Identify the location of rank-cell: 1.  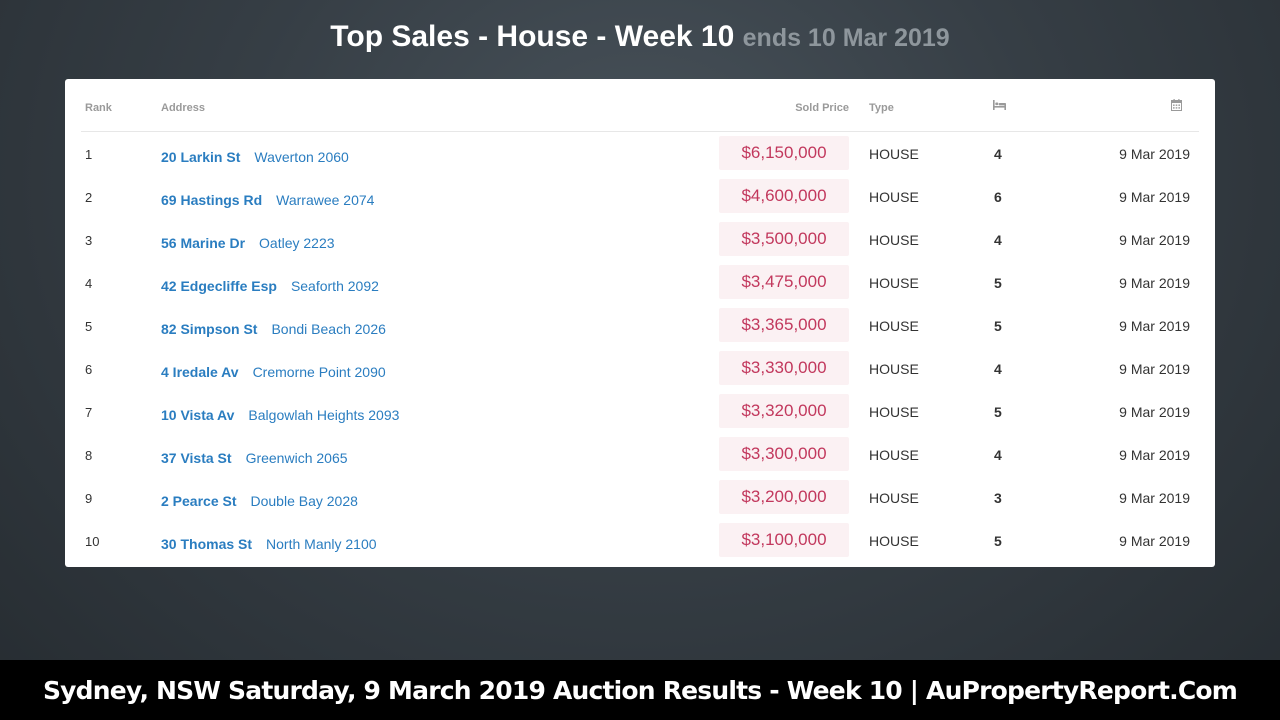
(89, 154).